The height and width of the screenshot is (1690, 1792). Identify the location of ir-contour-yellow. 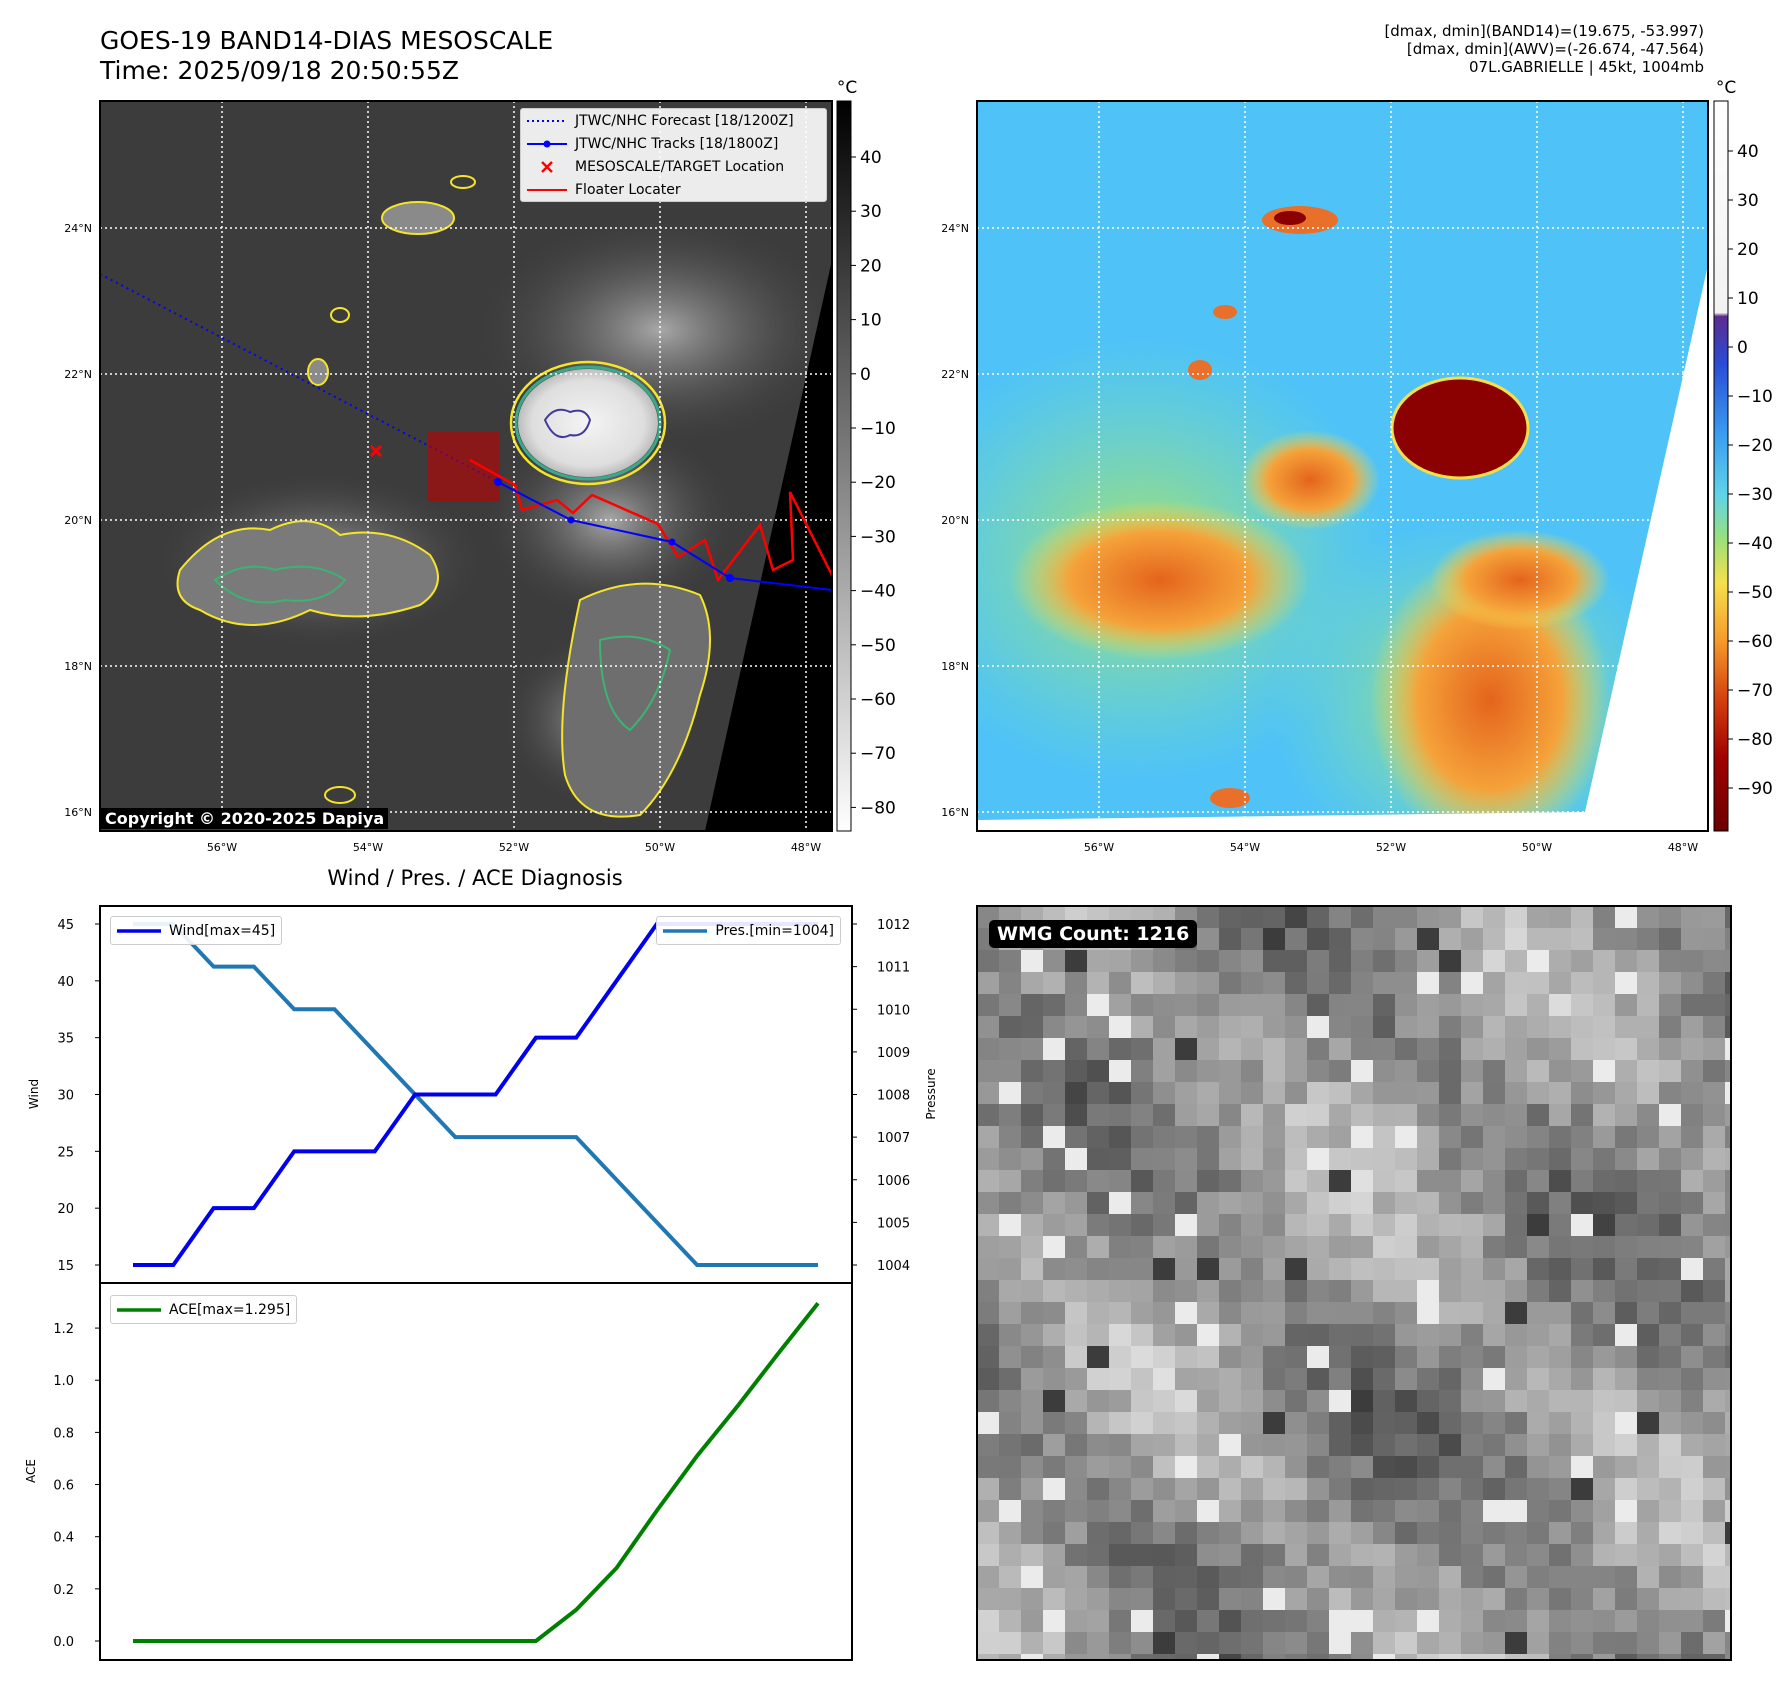
(588, 423).